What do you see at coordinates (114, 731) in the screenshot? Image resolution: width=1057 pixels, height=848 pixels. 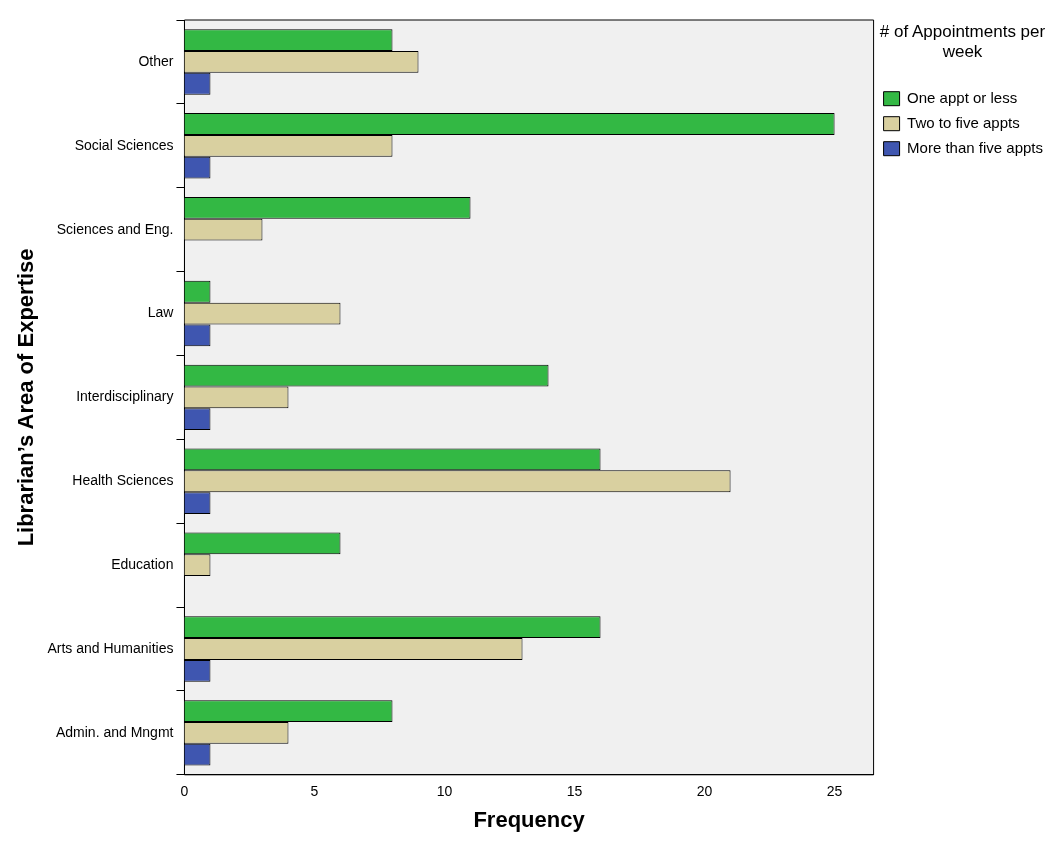 I see `y-tick-label: Admin. and Mngmt` at bounding box center [114, 731].